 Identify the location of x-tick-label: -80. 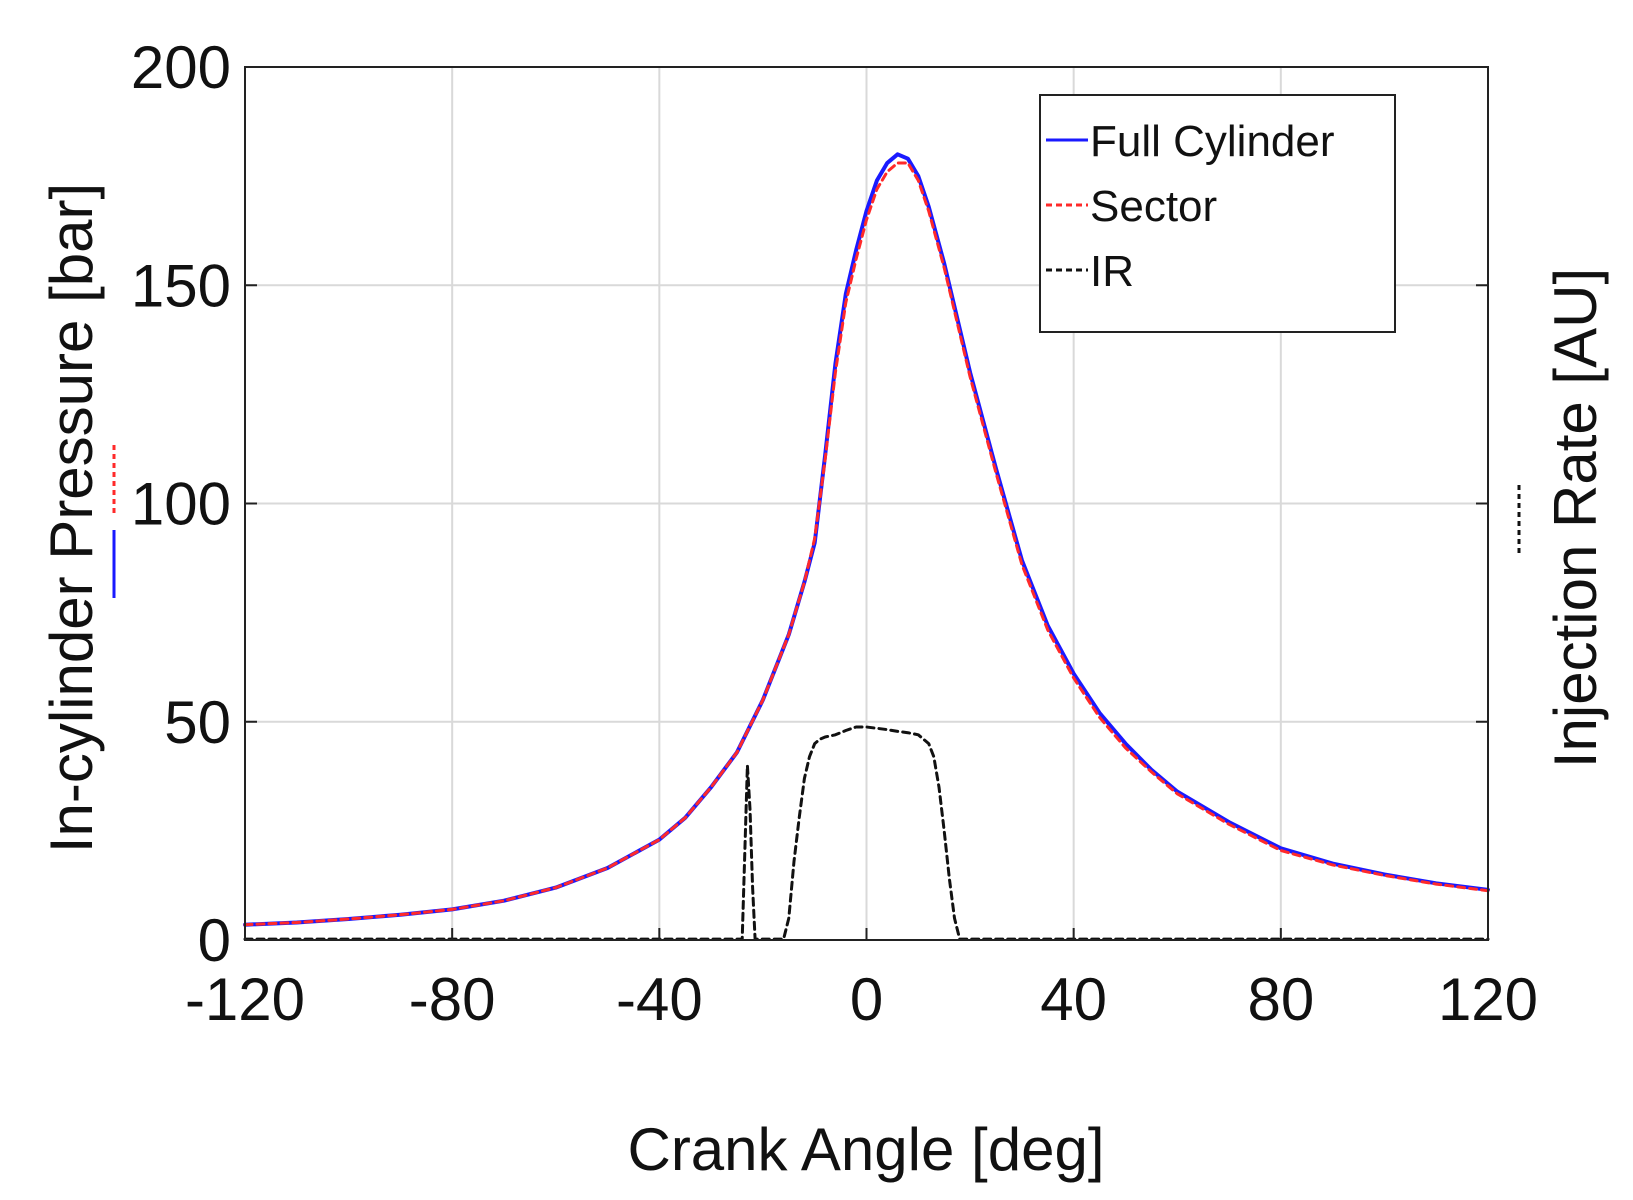
(452, 999).